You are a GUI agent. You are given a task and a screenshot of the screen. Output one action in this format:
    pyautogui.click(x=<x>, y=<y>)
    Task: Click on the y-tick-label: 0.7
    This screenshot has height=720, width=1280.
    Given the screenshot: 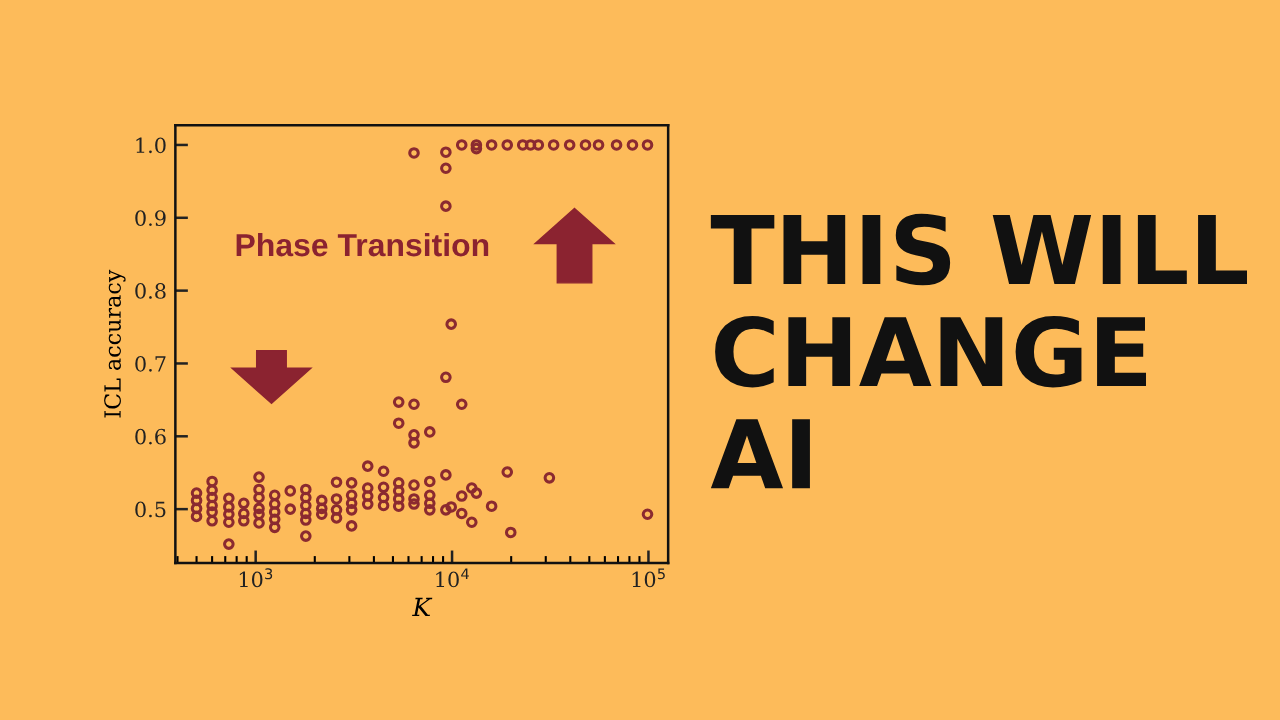 What is the action you would take?
    pyautogui.click(x=150, y=363)
    